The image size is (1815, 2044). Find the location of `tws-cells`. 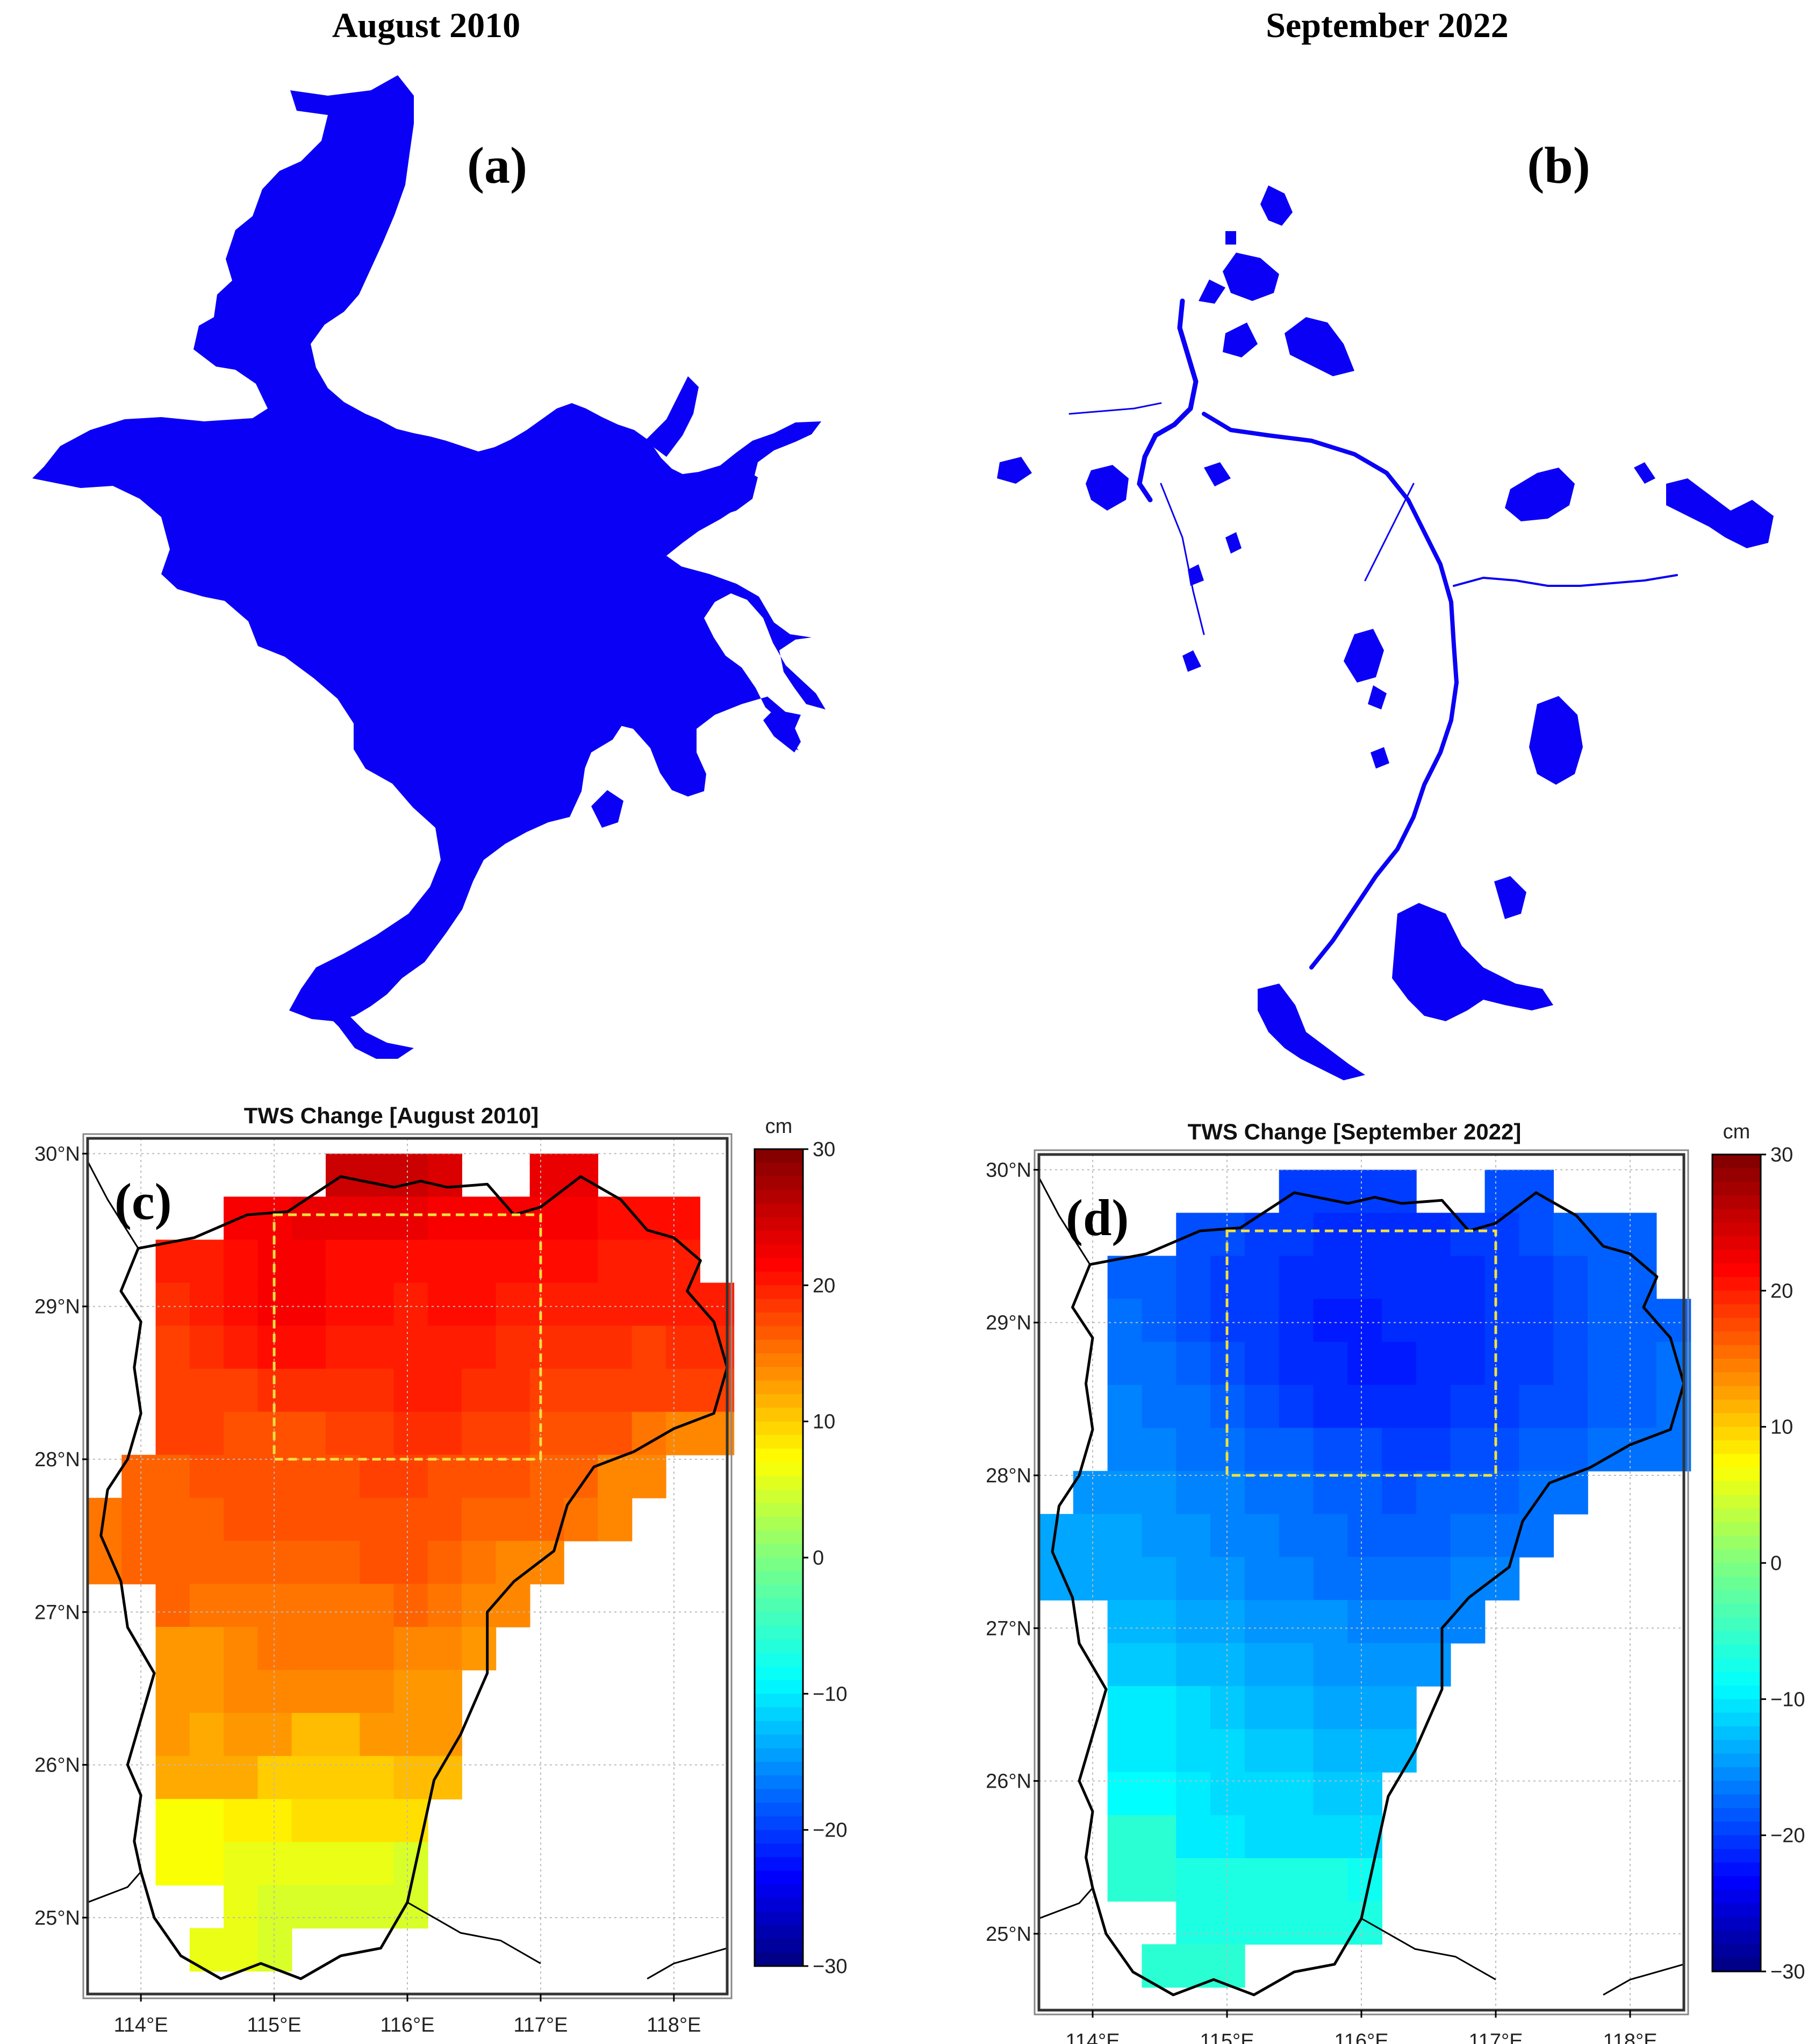

tws-cells is located at coordinates (1365, 1579).